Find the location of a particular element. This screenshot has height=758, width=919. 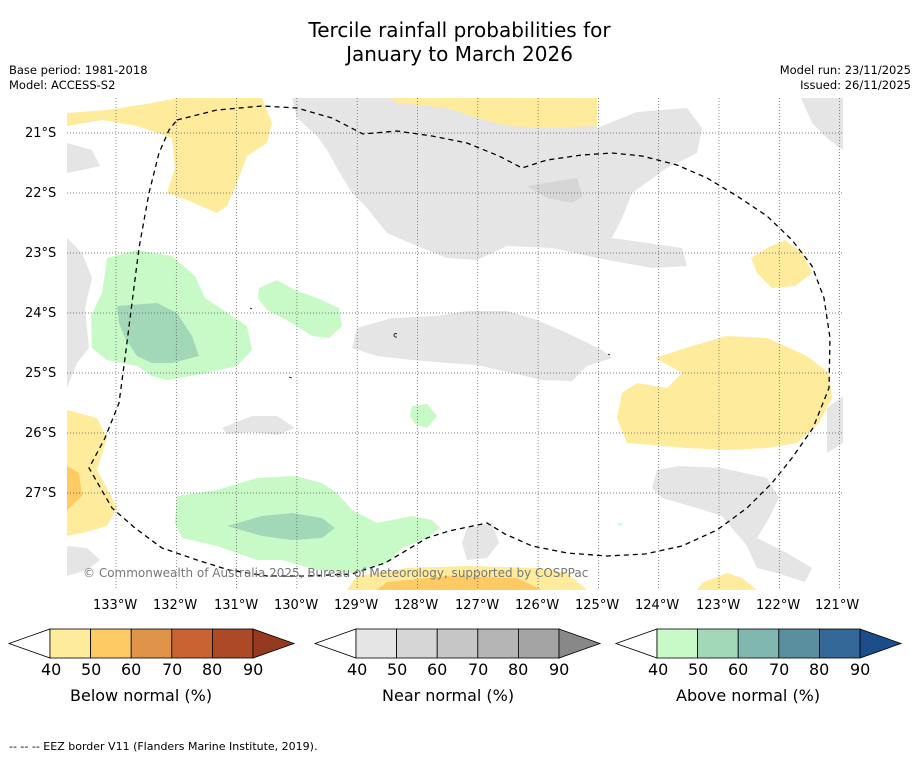

islands is located at coordinates (430, 343).